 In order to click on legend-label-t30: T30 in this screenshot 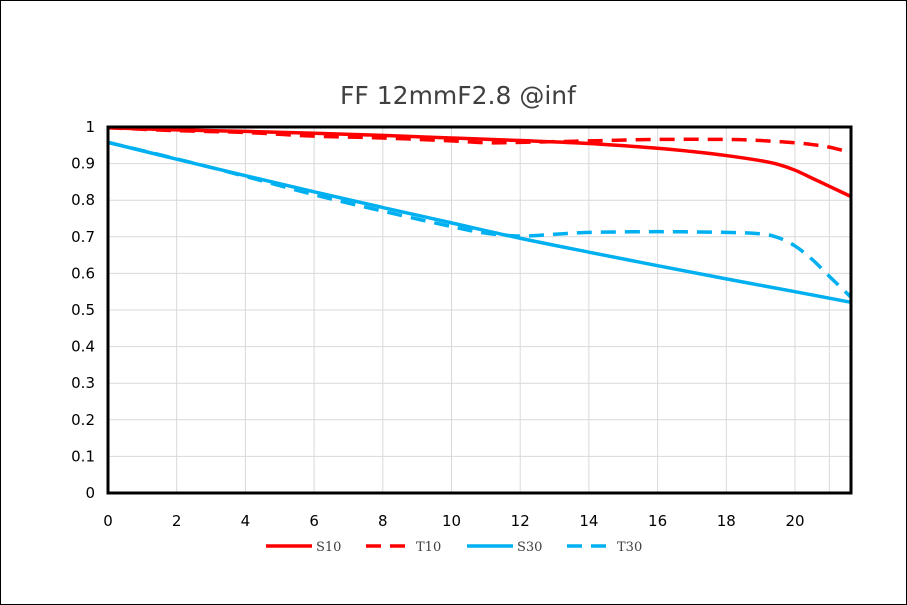, I will do `click(629, 547)`.